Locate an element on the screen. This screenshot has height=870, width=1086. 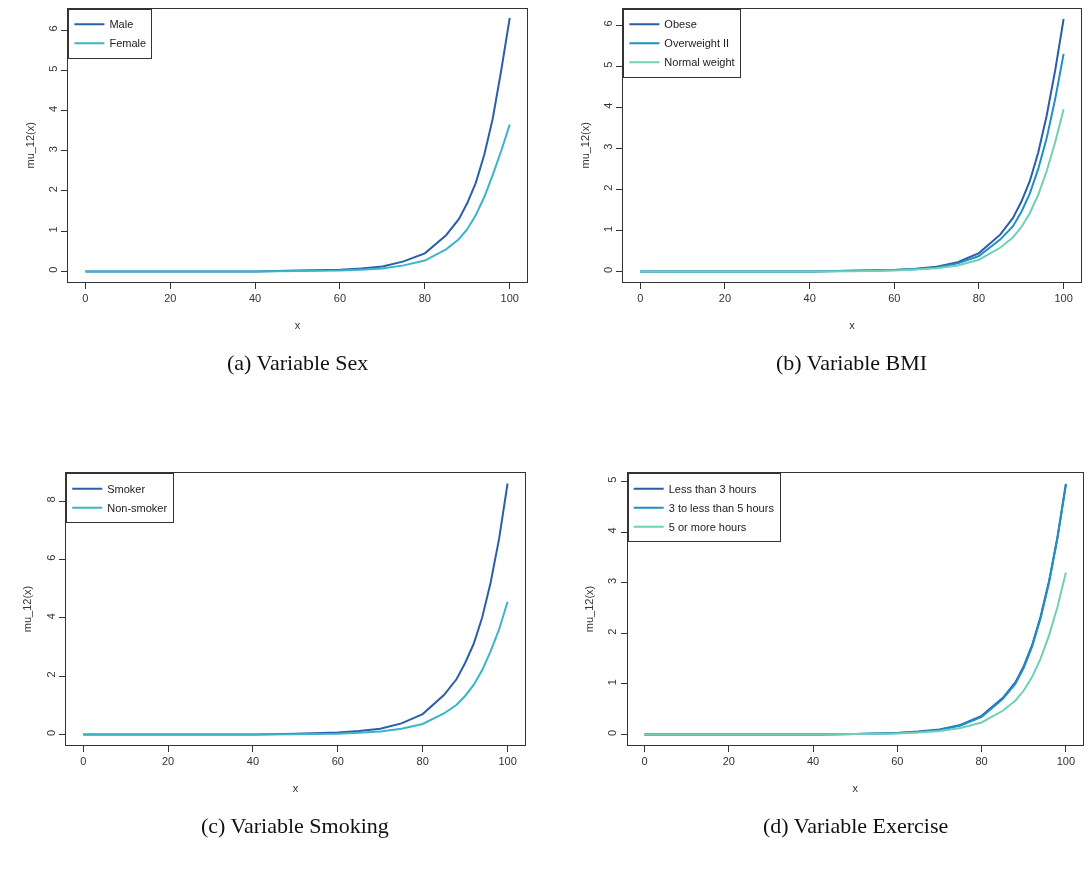
text: (b) Variable BMI is located at coordinates (852, 362).